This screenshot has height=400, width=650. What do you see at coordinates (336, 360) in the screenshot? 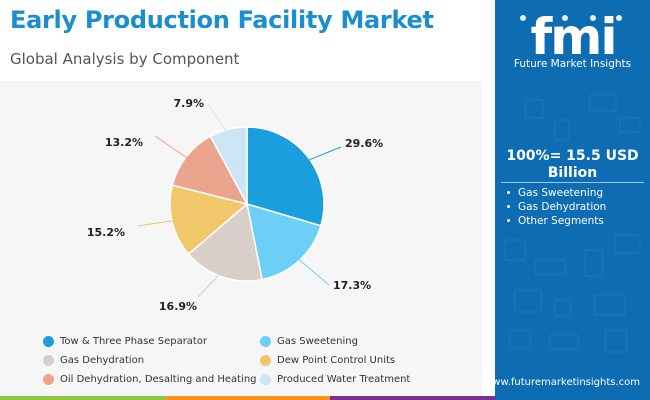
I see `legend-label: Dew Point Control Units` at bounding box center [336, 360].